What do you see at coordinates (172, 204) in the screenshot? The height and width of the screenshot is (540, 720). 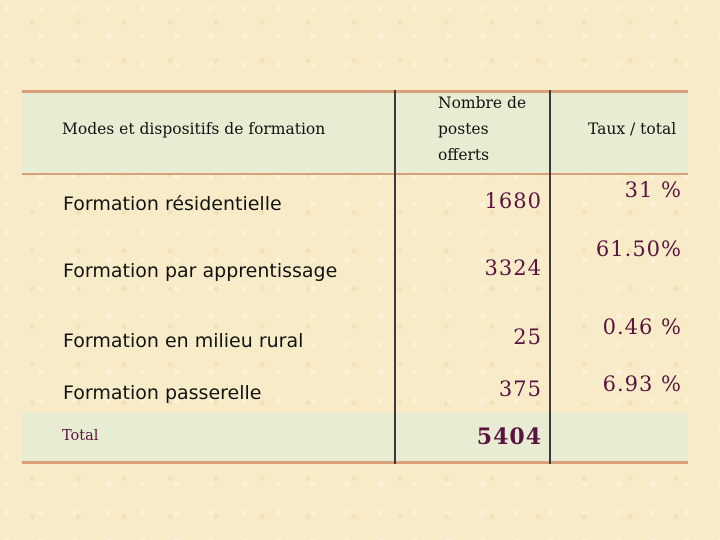 I see `row-label: Formation résidentielle` at bounding box center [172, 204].